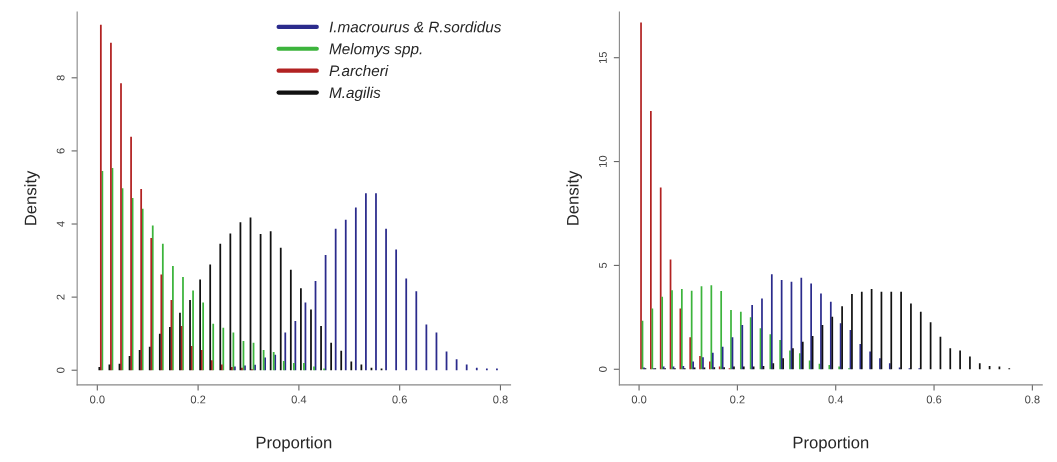  What do you see at coordinates (603, 57) in the screenshot?
I see `y-tick-label: 15` at bounding box center [603, 57].